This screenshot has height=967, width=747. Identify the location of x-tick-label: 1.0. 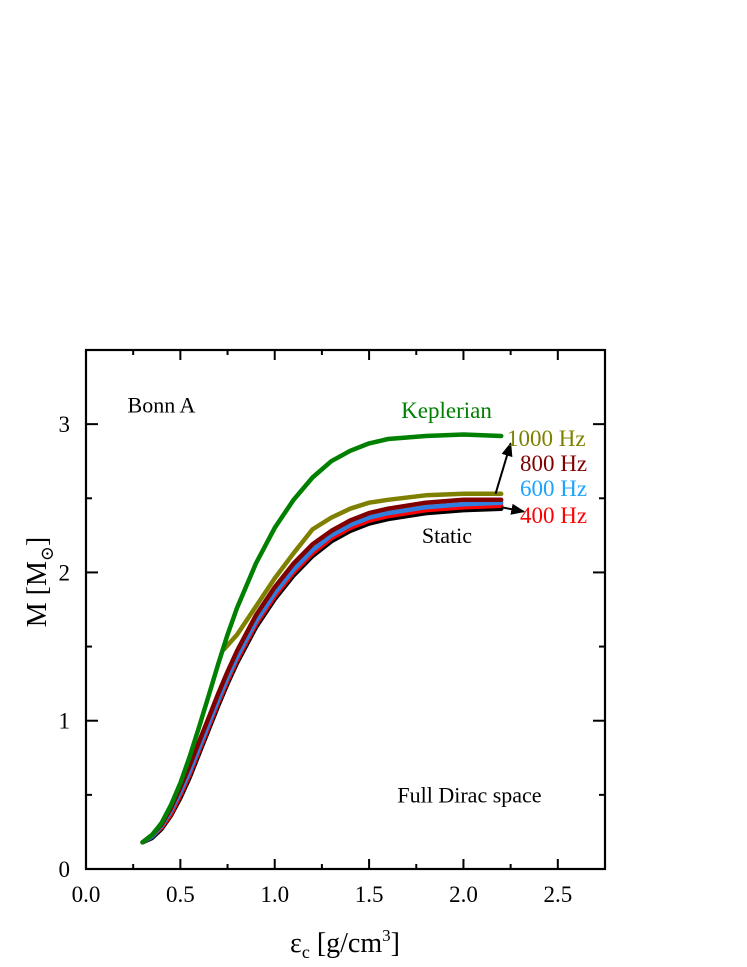
(274, 894).